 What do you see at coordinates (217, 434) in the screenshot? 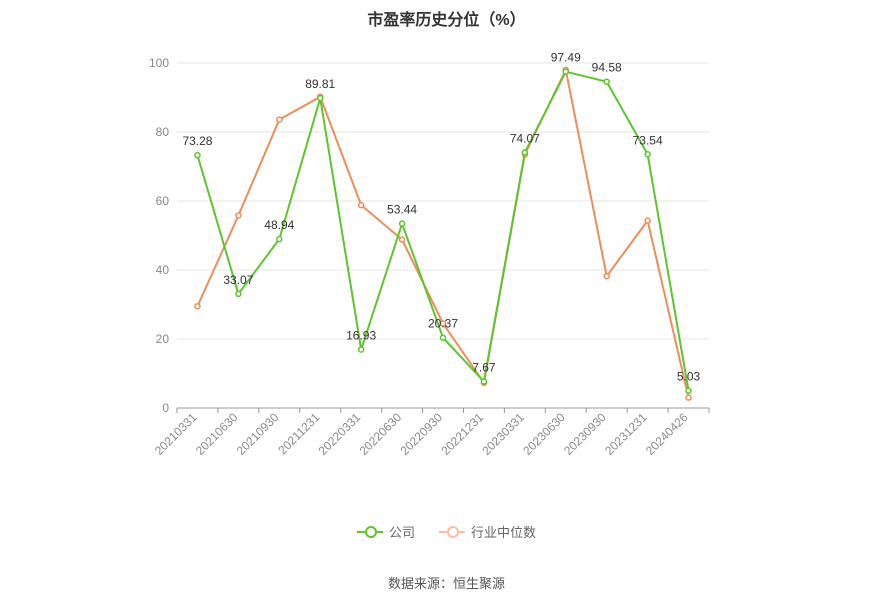
I see `x-tick-label: 20210630` at bounding box center [217, 434].